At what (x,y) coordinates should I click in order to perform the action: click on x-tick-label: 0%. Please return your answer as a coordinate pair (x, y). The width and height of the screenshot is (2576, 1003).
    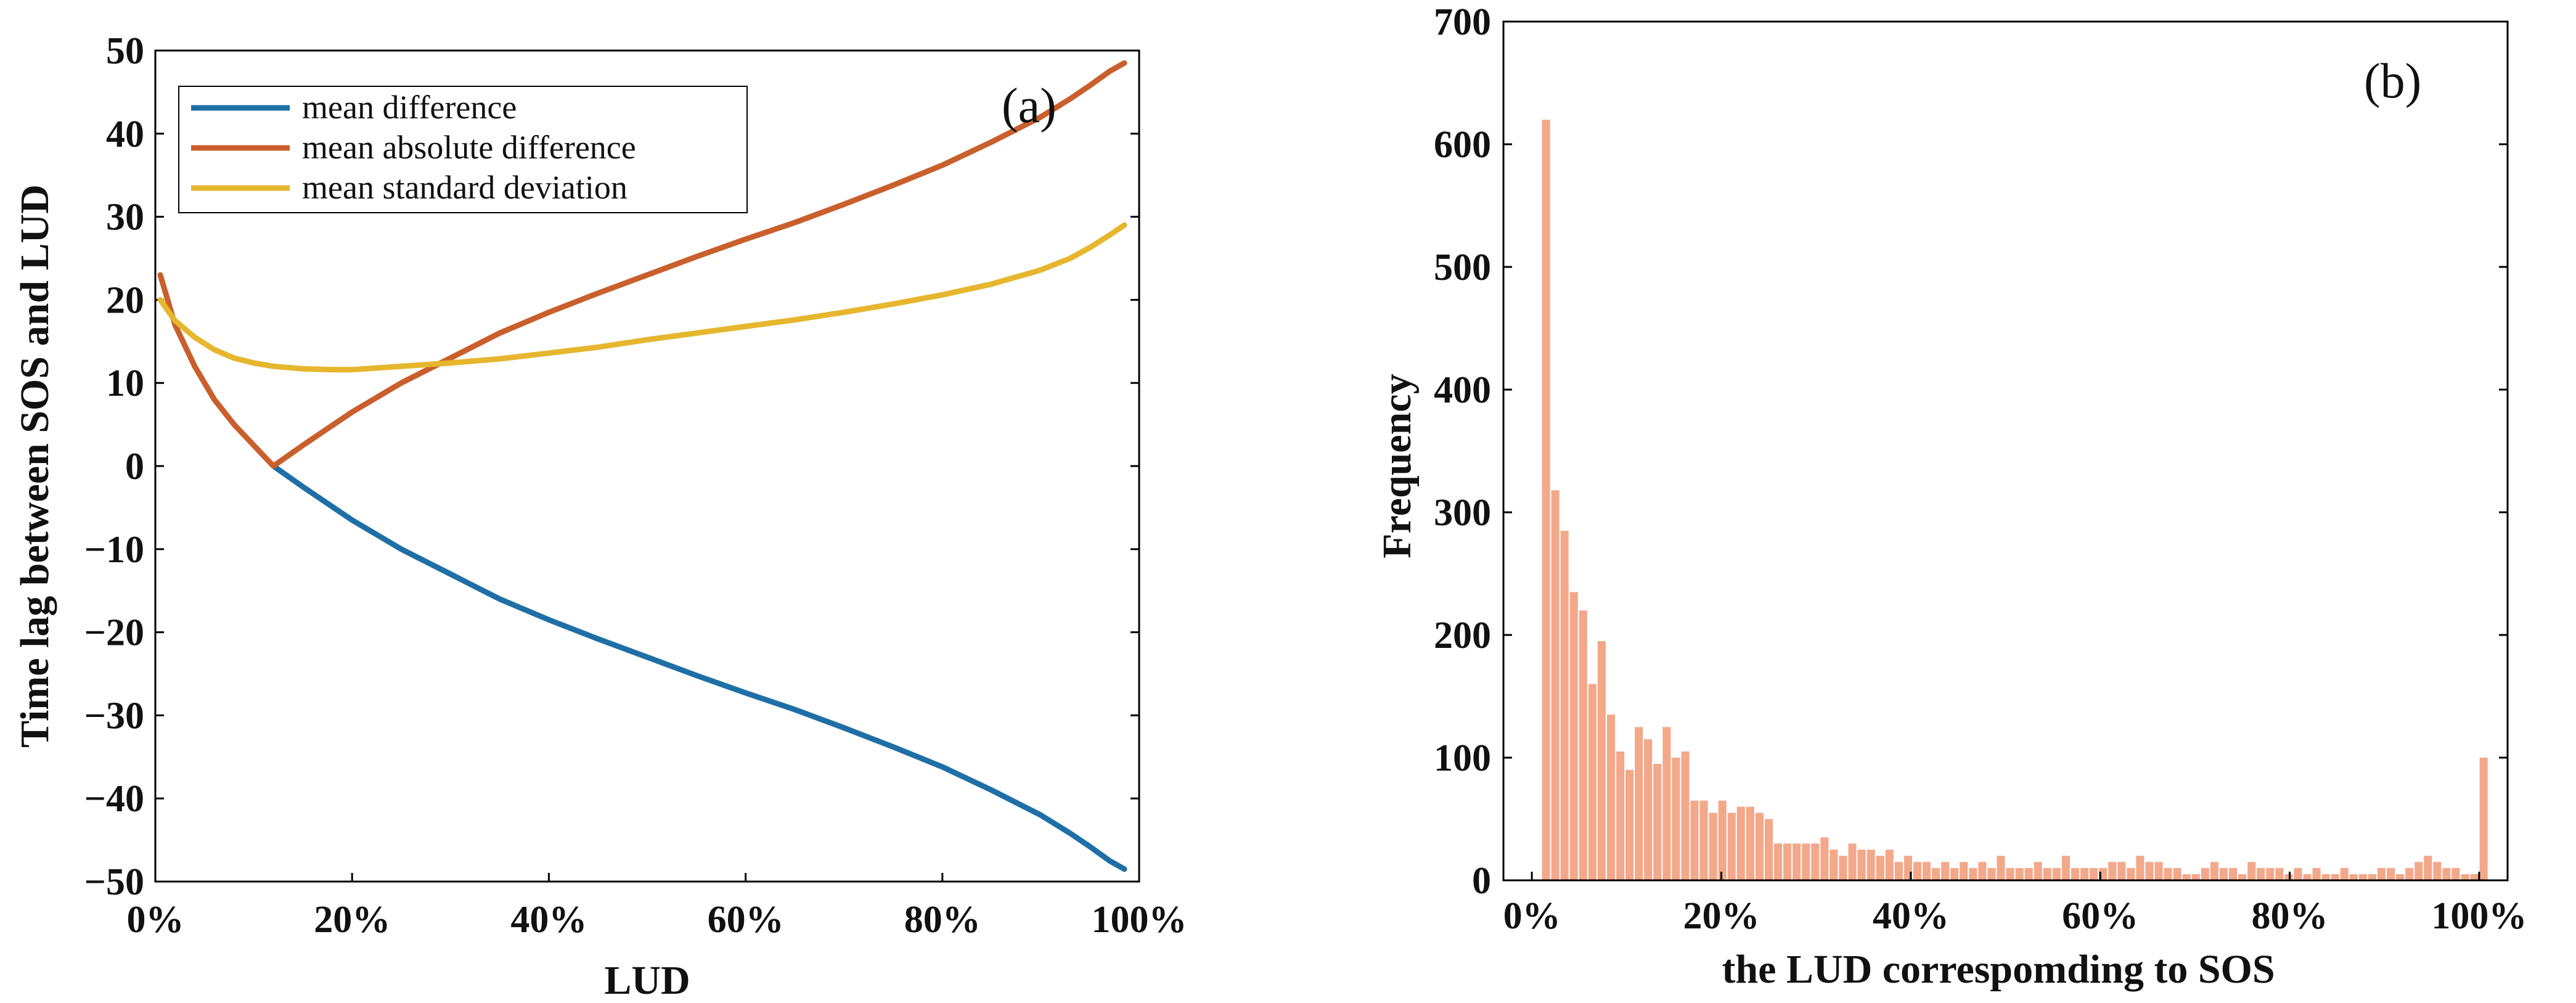
    Looking at the image, I should click on (155, 920).